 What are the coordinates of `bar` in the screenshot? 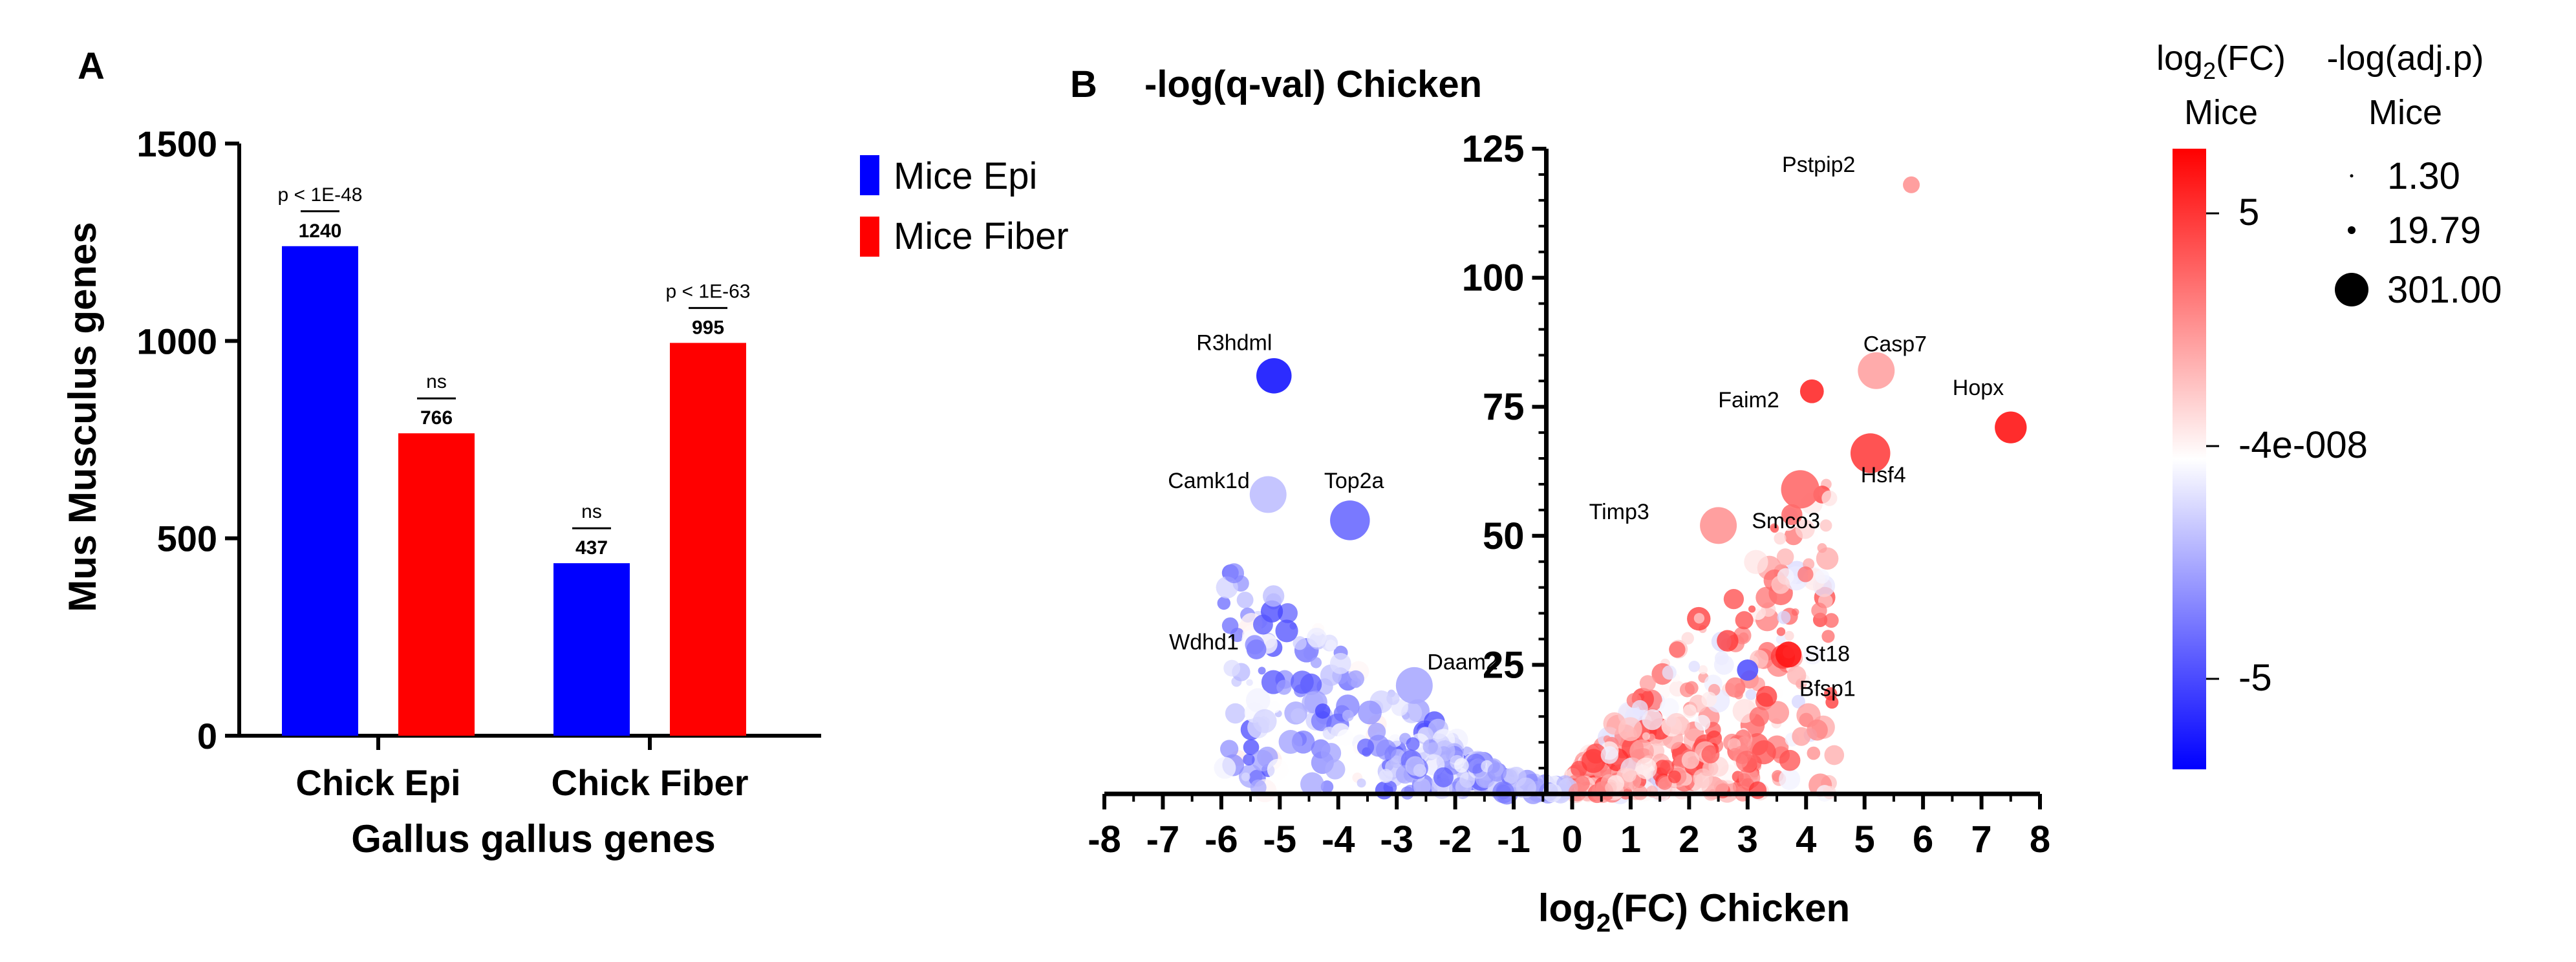 It's located at (320, 491).